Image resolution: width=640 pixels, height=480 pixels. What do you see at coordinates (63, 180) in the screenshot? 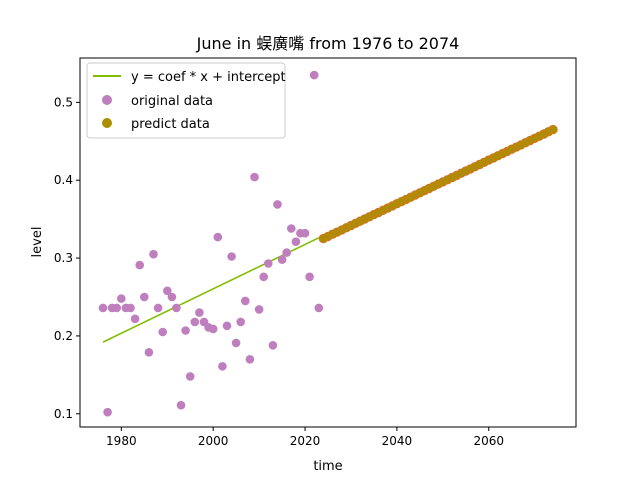
I see `y-tick-label: 0.4` at bounding box center [63, 180].